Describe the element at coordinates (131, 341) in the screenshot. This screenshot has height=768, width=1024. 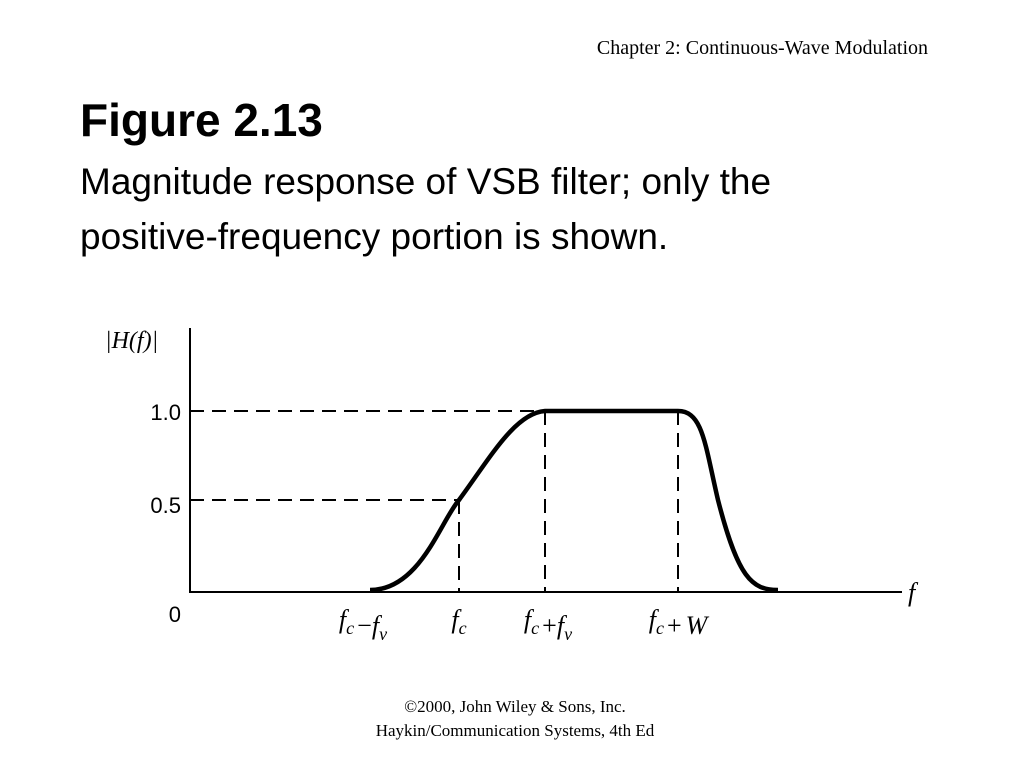
I see `y-label: |H(f)|` at that location.